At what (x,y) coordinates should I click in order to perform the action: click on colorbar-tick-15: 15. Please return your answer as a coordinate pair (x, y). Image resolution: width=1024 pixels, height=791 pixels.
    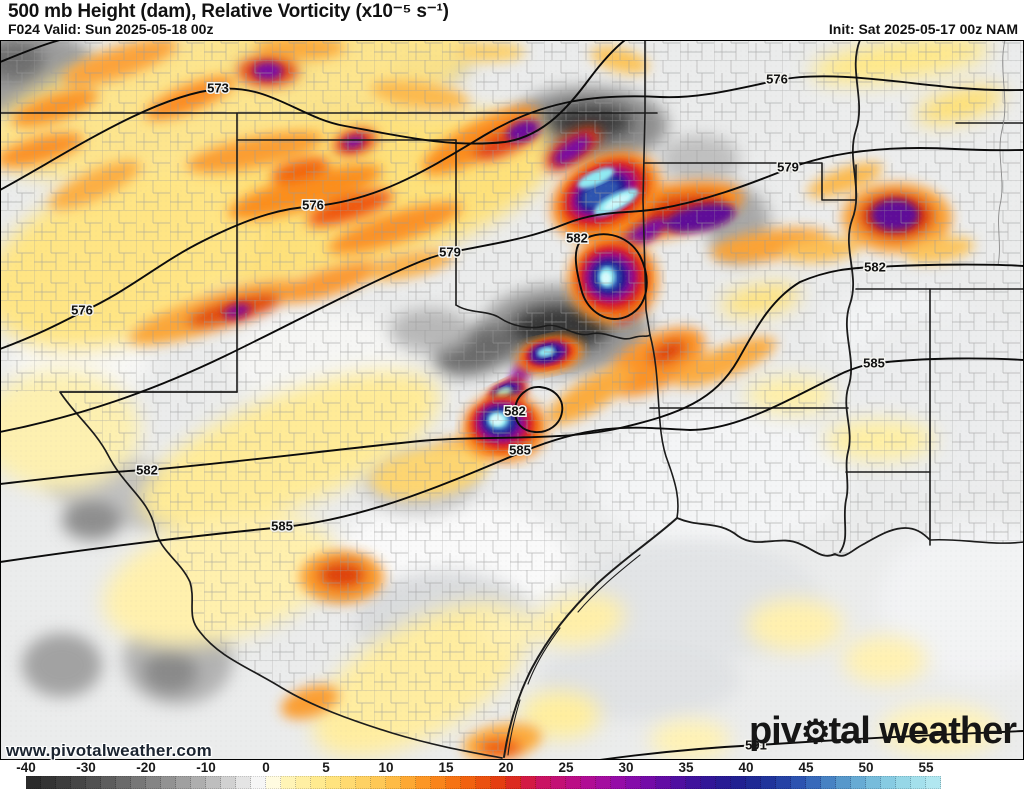
    Looking at the image, I should click on (446, 767).